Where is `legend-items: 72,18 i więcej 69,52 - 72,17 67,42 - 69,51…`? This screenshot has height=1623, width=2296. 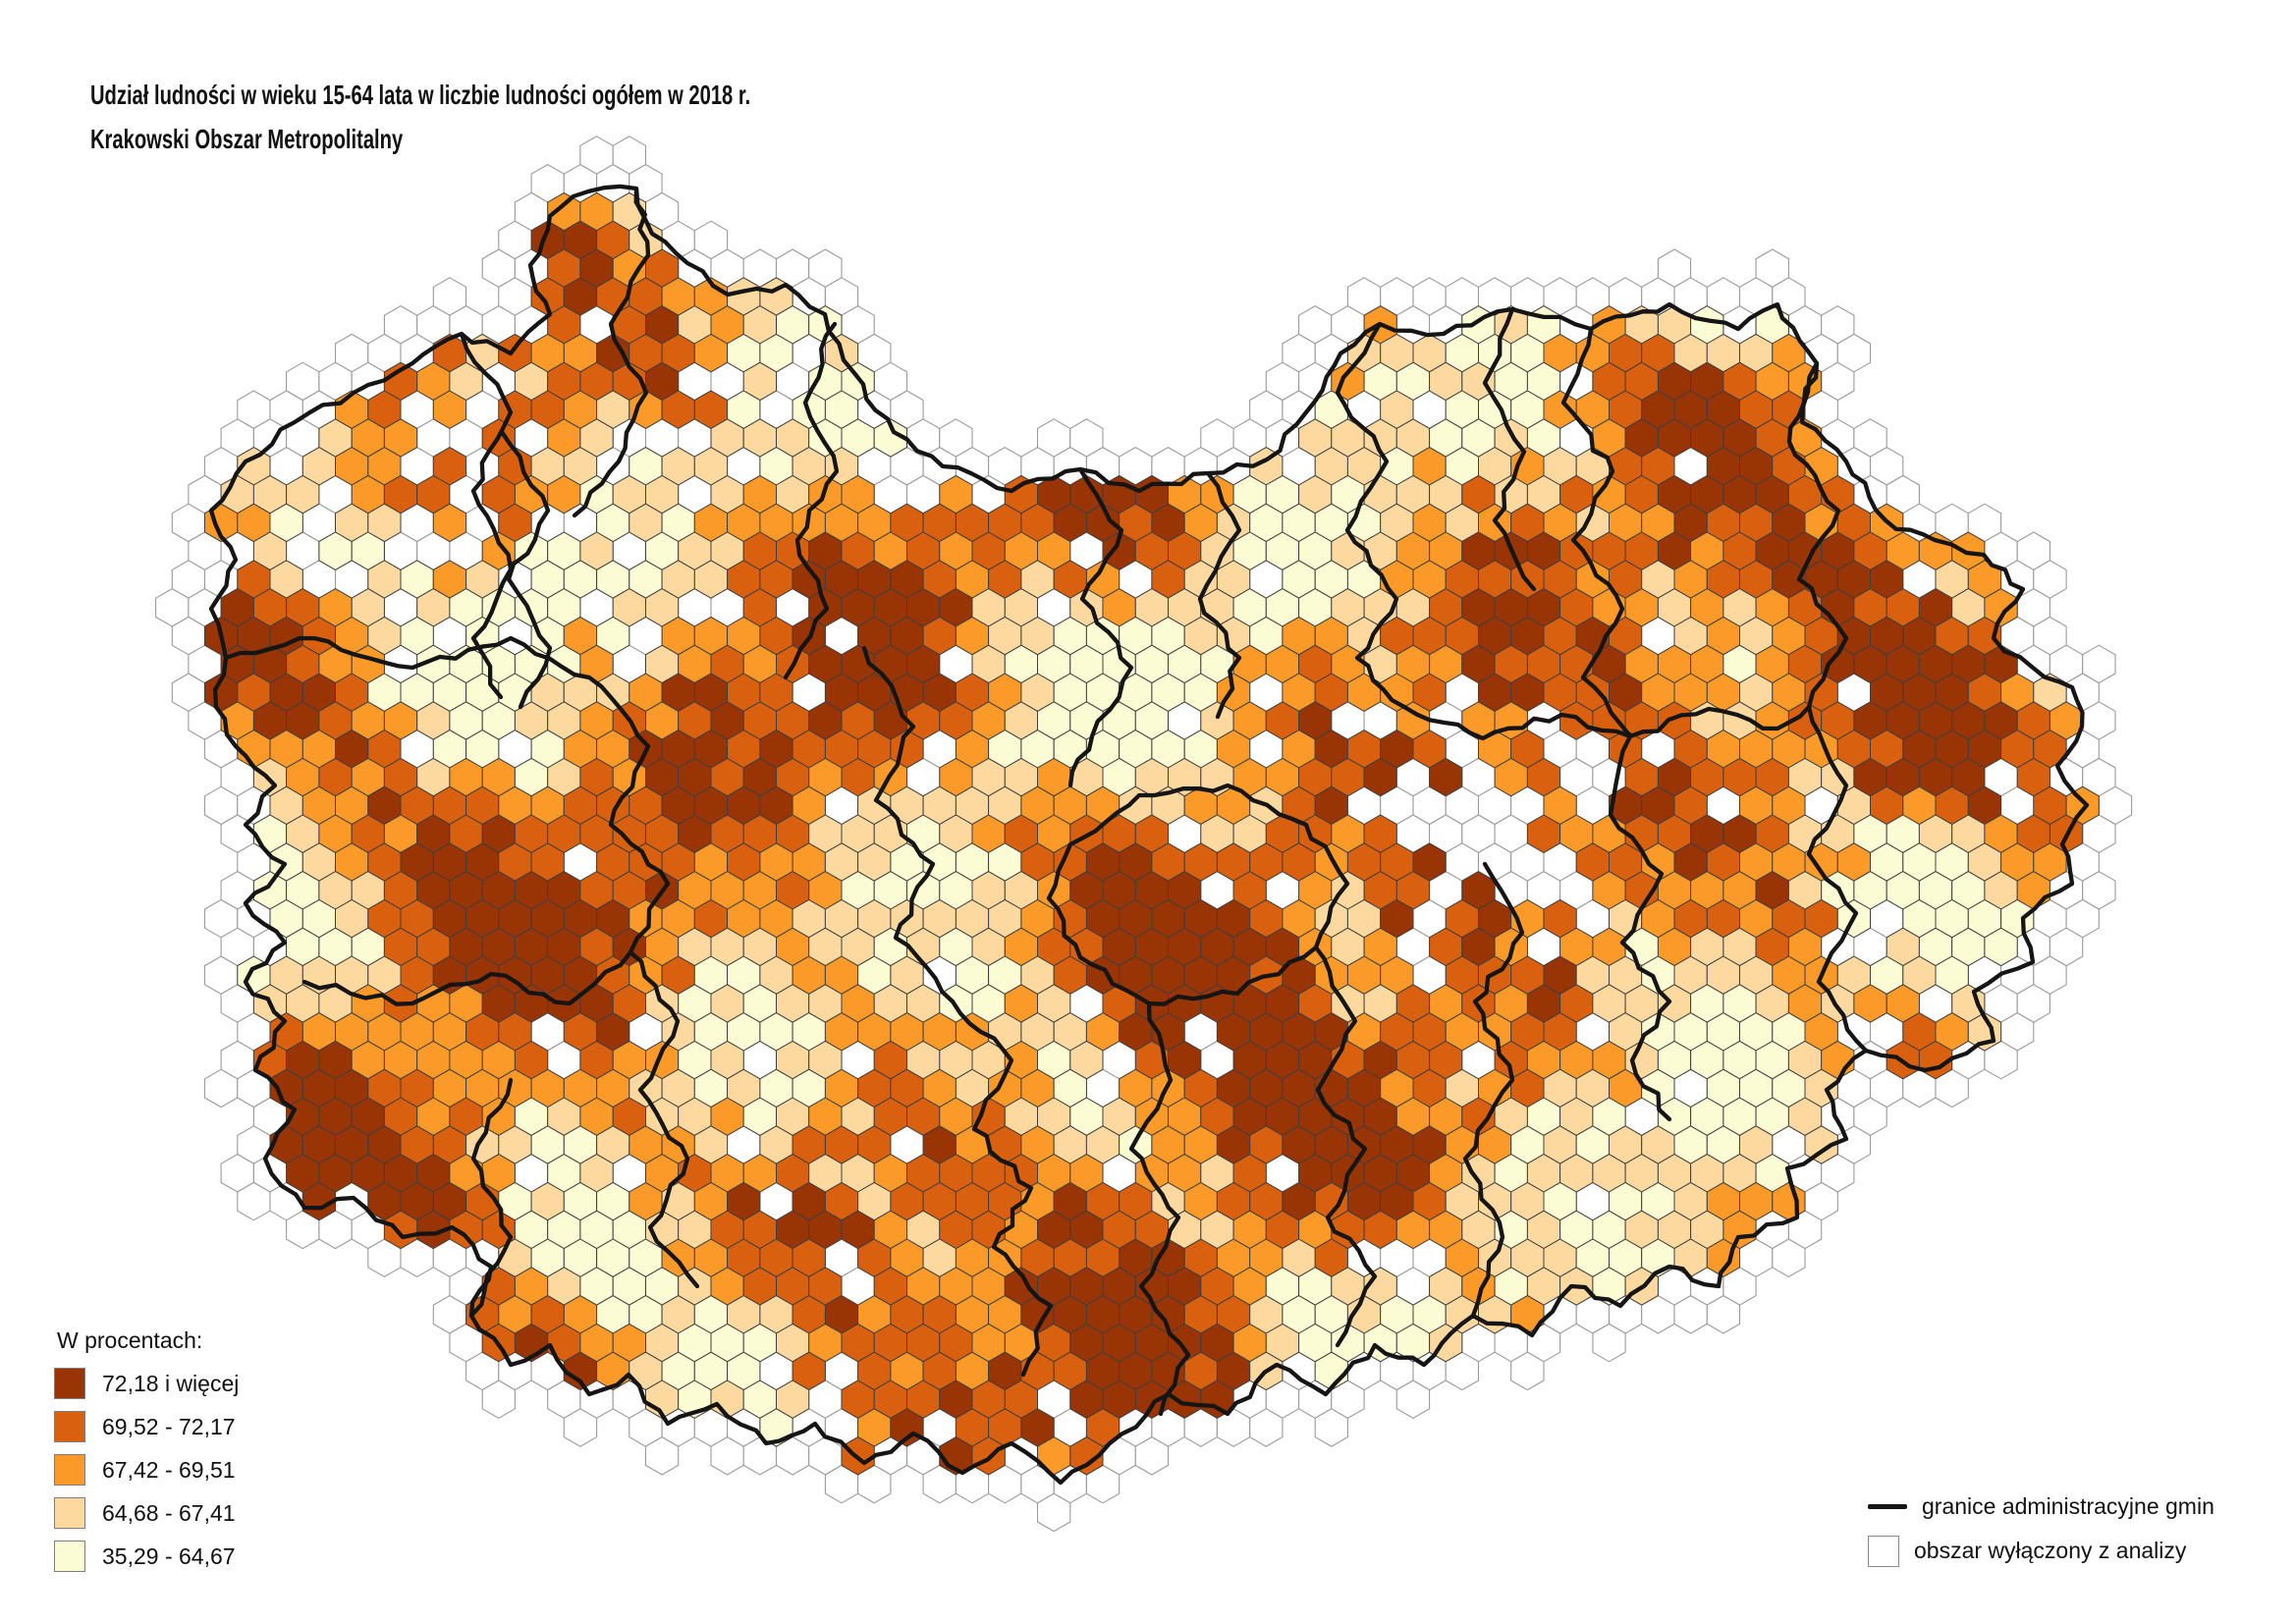
legend-items: 72,18 i więcej 69,52 - 72,17 67,42 - 69,51… is located at coordinates (146, 1470).